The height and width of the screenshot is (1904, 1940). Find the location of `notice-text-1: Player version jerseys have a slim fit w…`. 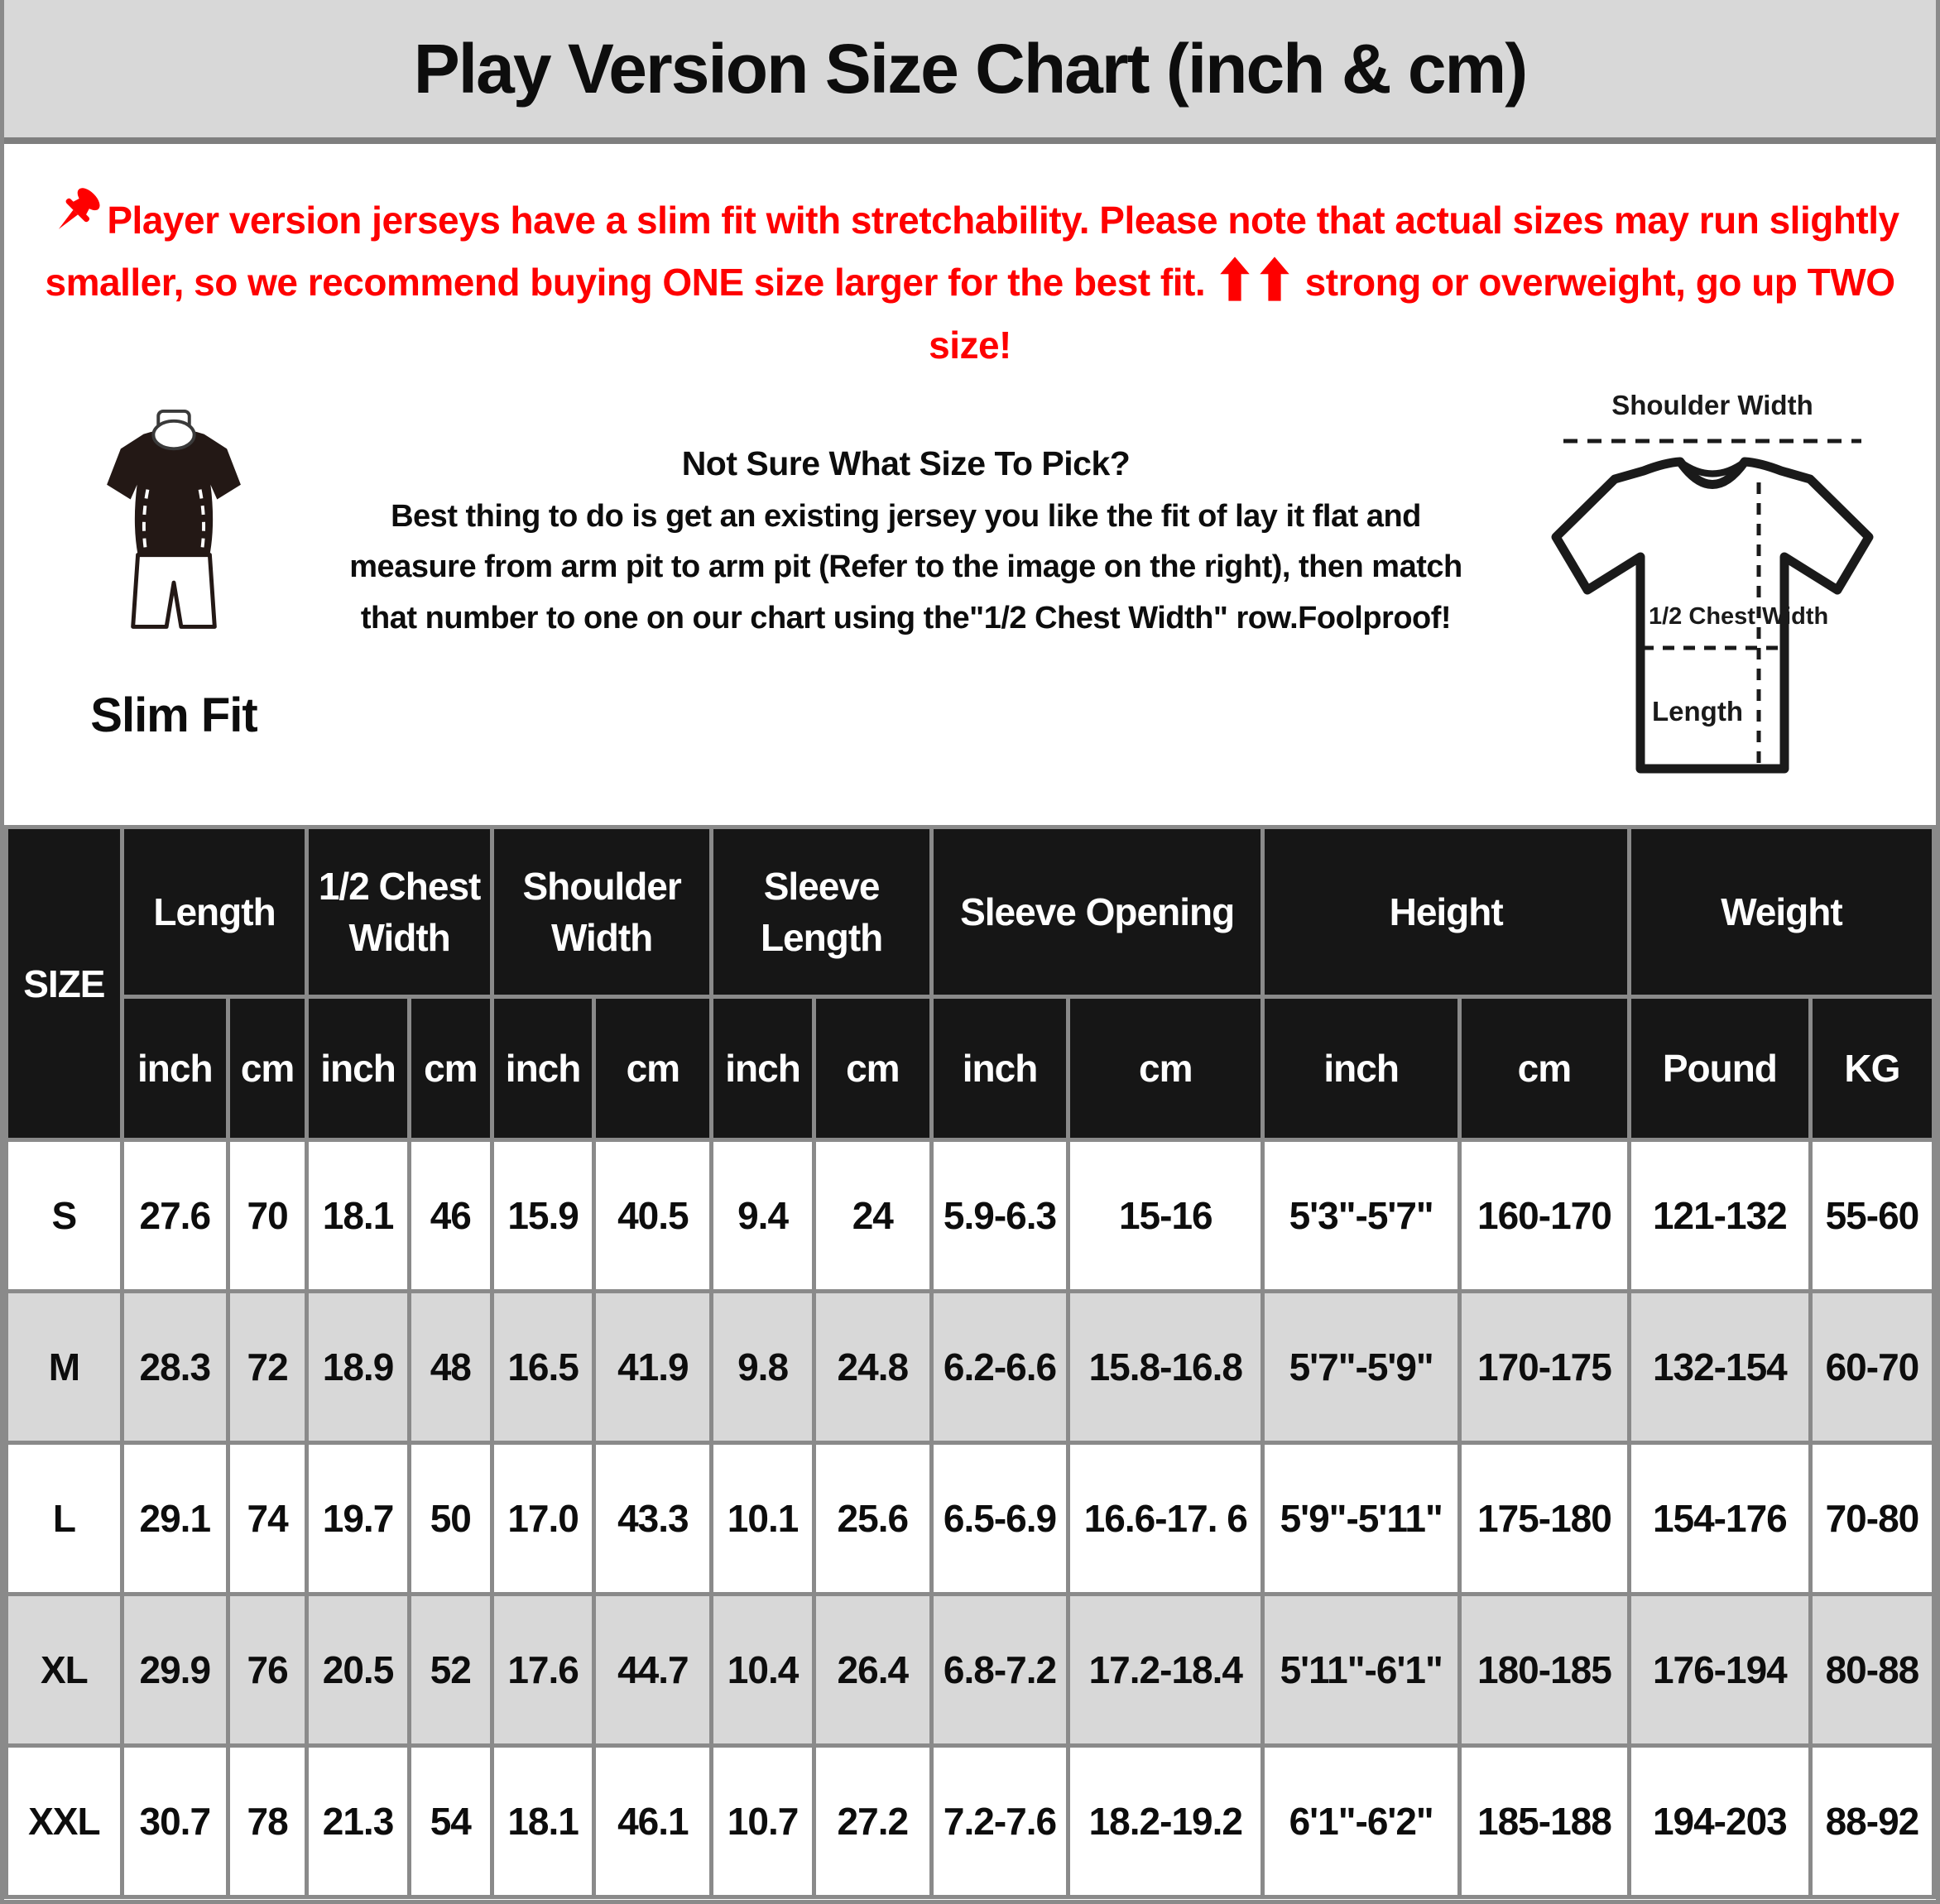

notice-text-1: Player version jerseys have a slim fit w… is located at coordinates (972, 252).